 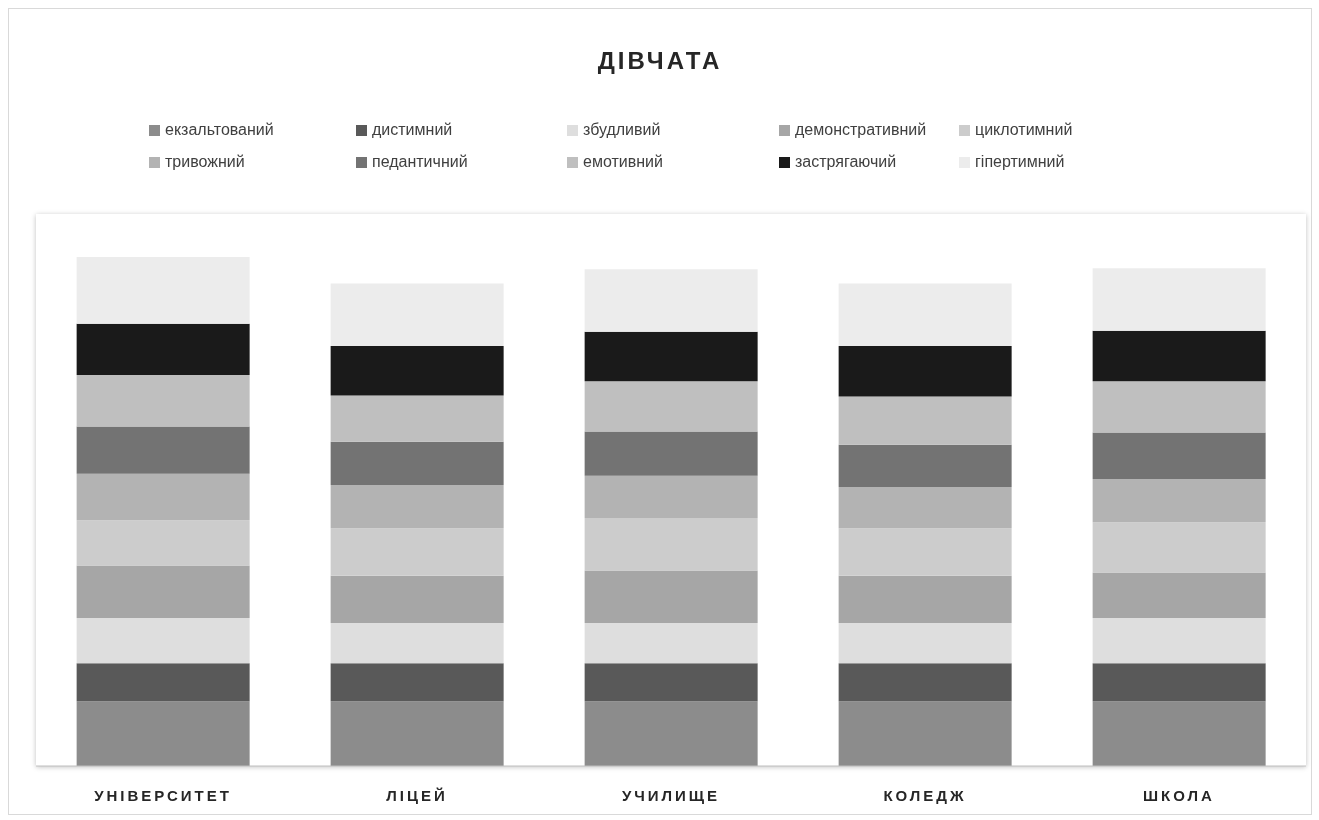 What do you see at coordinates (163, 795) in the screenshot?
I see `x-tick-label: УНІВЕРСИТЕТ` at bounding box center [163, 795].